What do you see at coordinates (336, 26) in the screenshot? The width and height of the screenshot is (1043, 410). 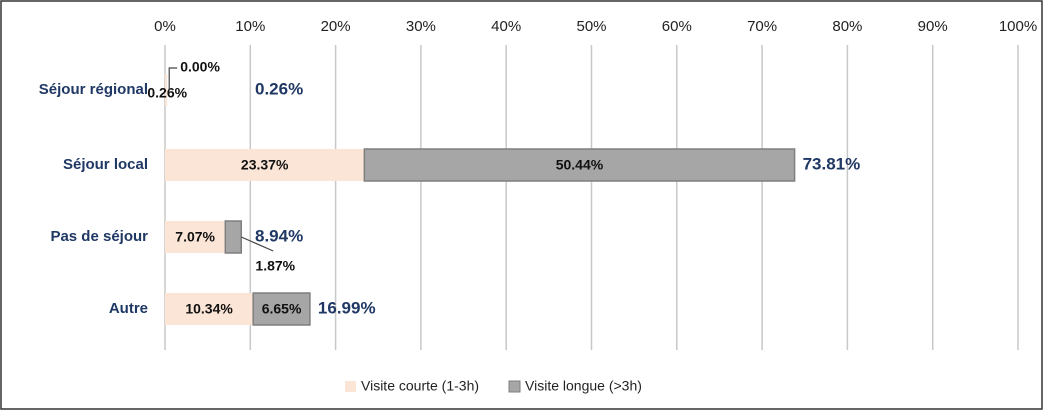 I see `x-tick-label: 20%` at bounding box center [336, 26].